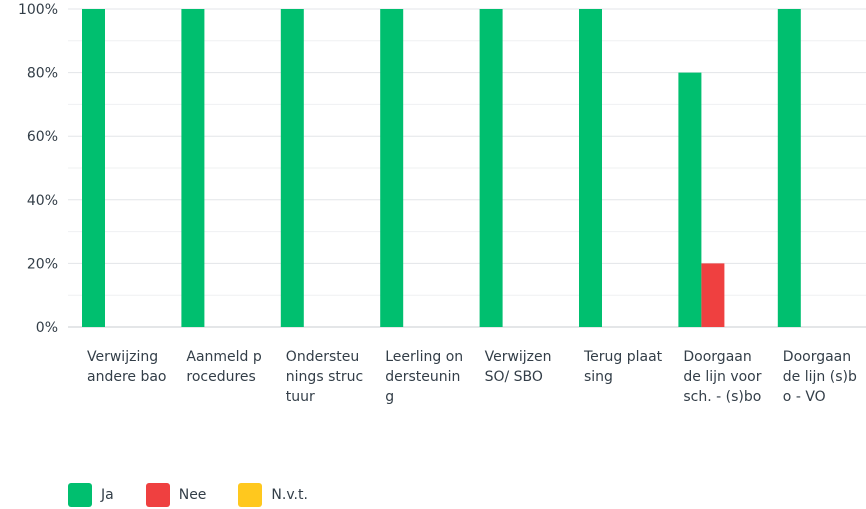  I want to click on y-tick-label: 40%, so click(42, 201).